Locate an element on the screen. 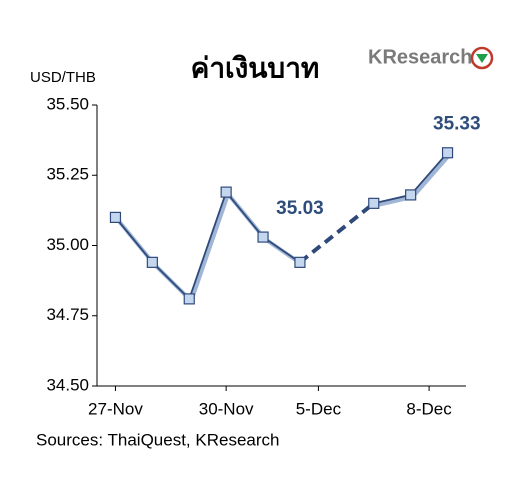 Image resolution: width=526 pixels, height=493 pixels. annotation: 35.33 is located at coordinates (457, 124).